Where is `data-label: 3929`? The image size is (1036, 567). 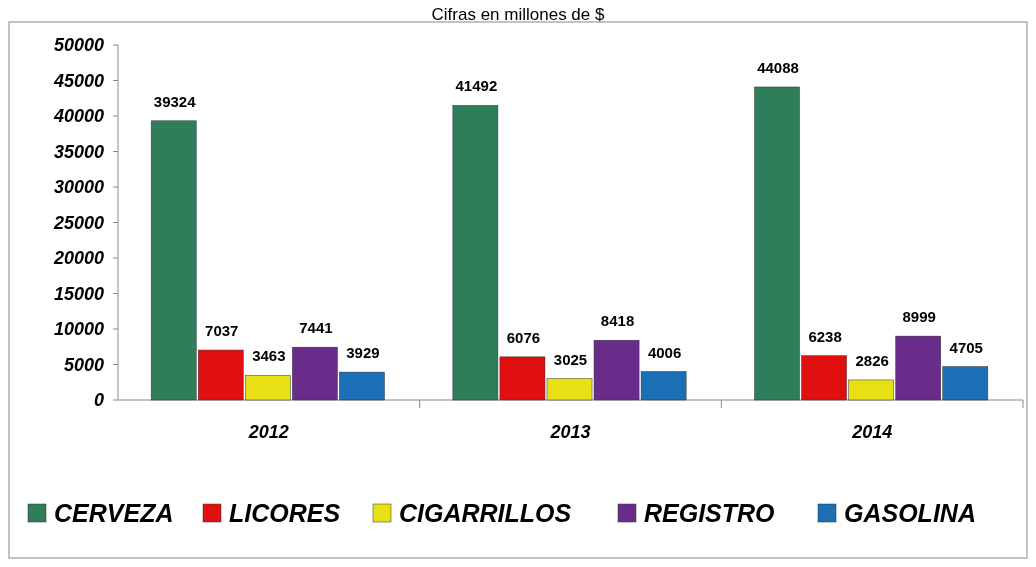 data-label: 3929 is located at coordinates (363, 353).